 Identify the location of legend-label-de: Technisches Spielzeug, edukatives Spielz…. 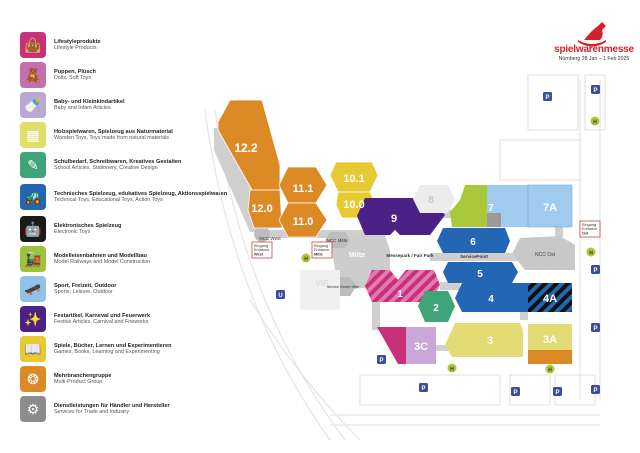
(141, 193).